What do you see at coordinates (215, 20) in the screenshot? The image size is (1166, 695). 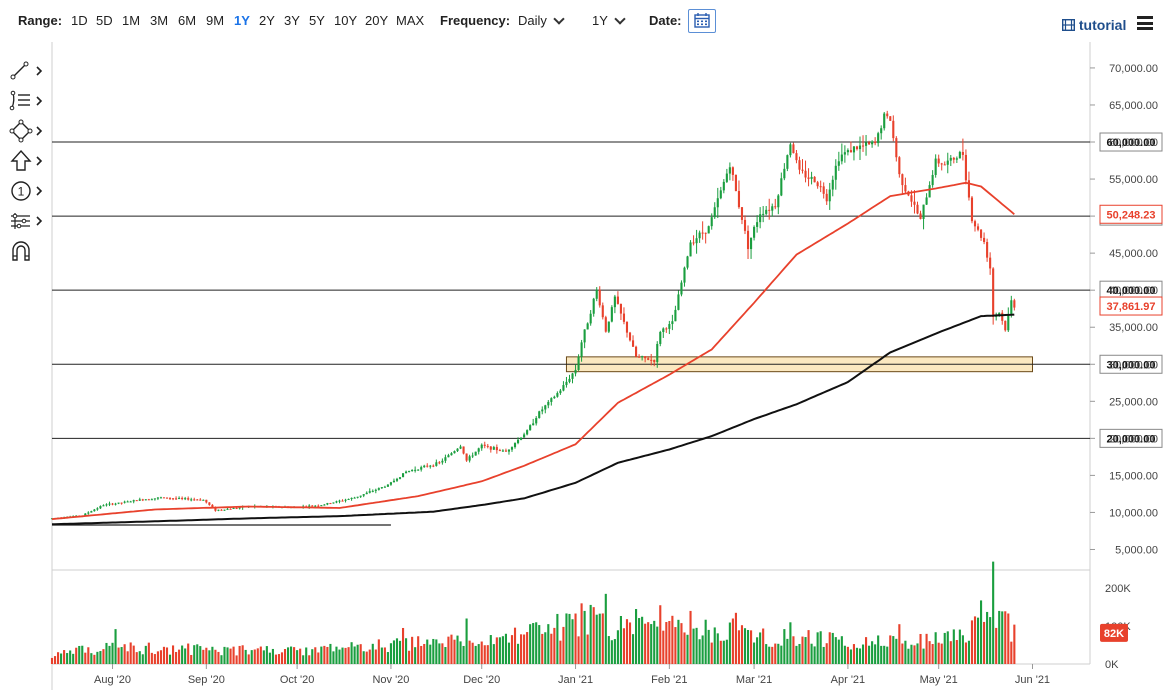 I see `range-9m: 9M` at bounding box center [215, 20].